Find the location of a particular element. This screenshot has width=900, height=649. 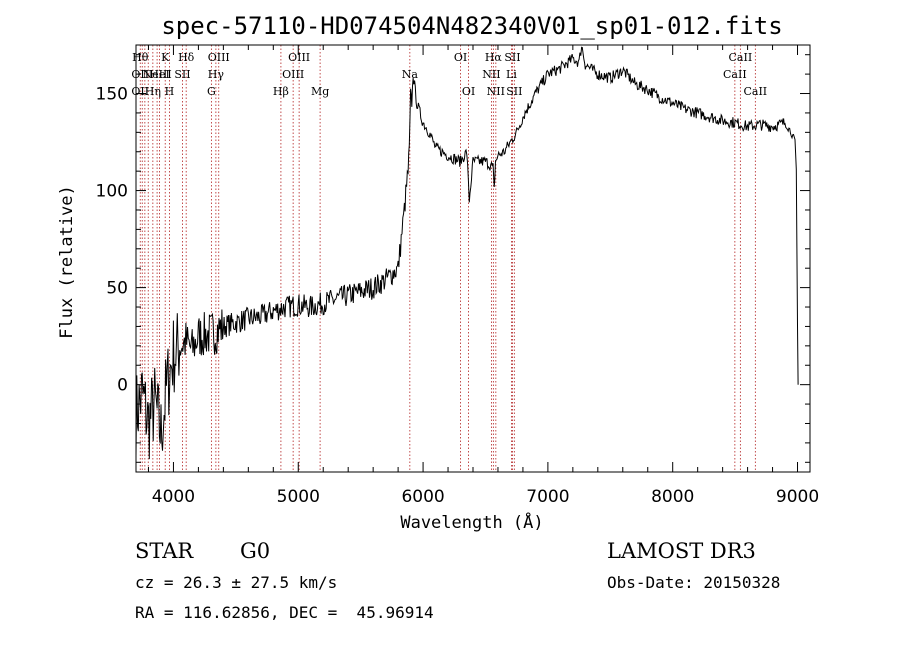

line-label: Hθ is located at coordinates (140, 57).